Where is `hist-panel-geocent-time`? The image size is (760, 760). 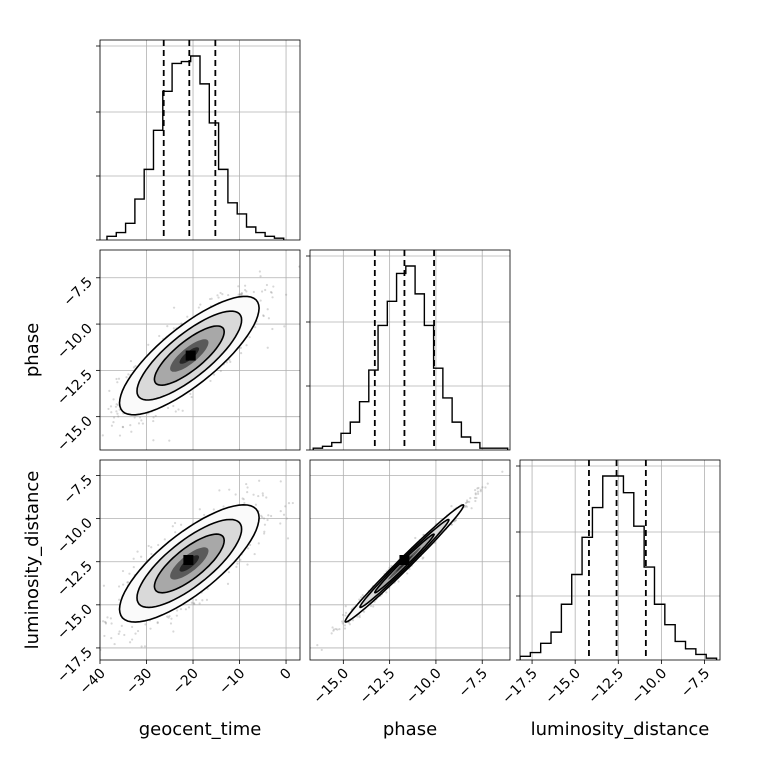
hist-panel-geocent-time is located at coordinates (198, 140).